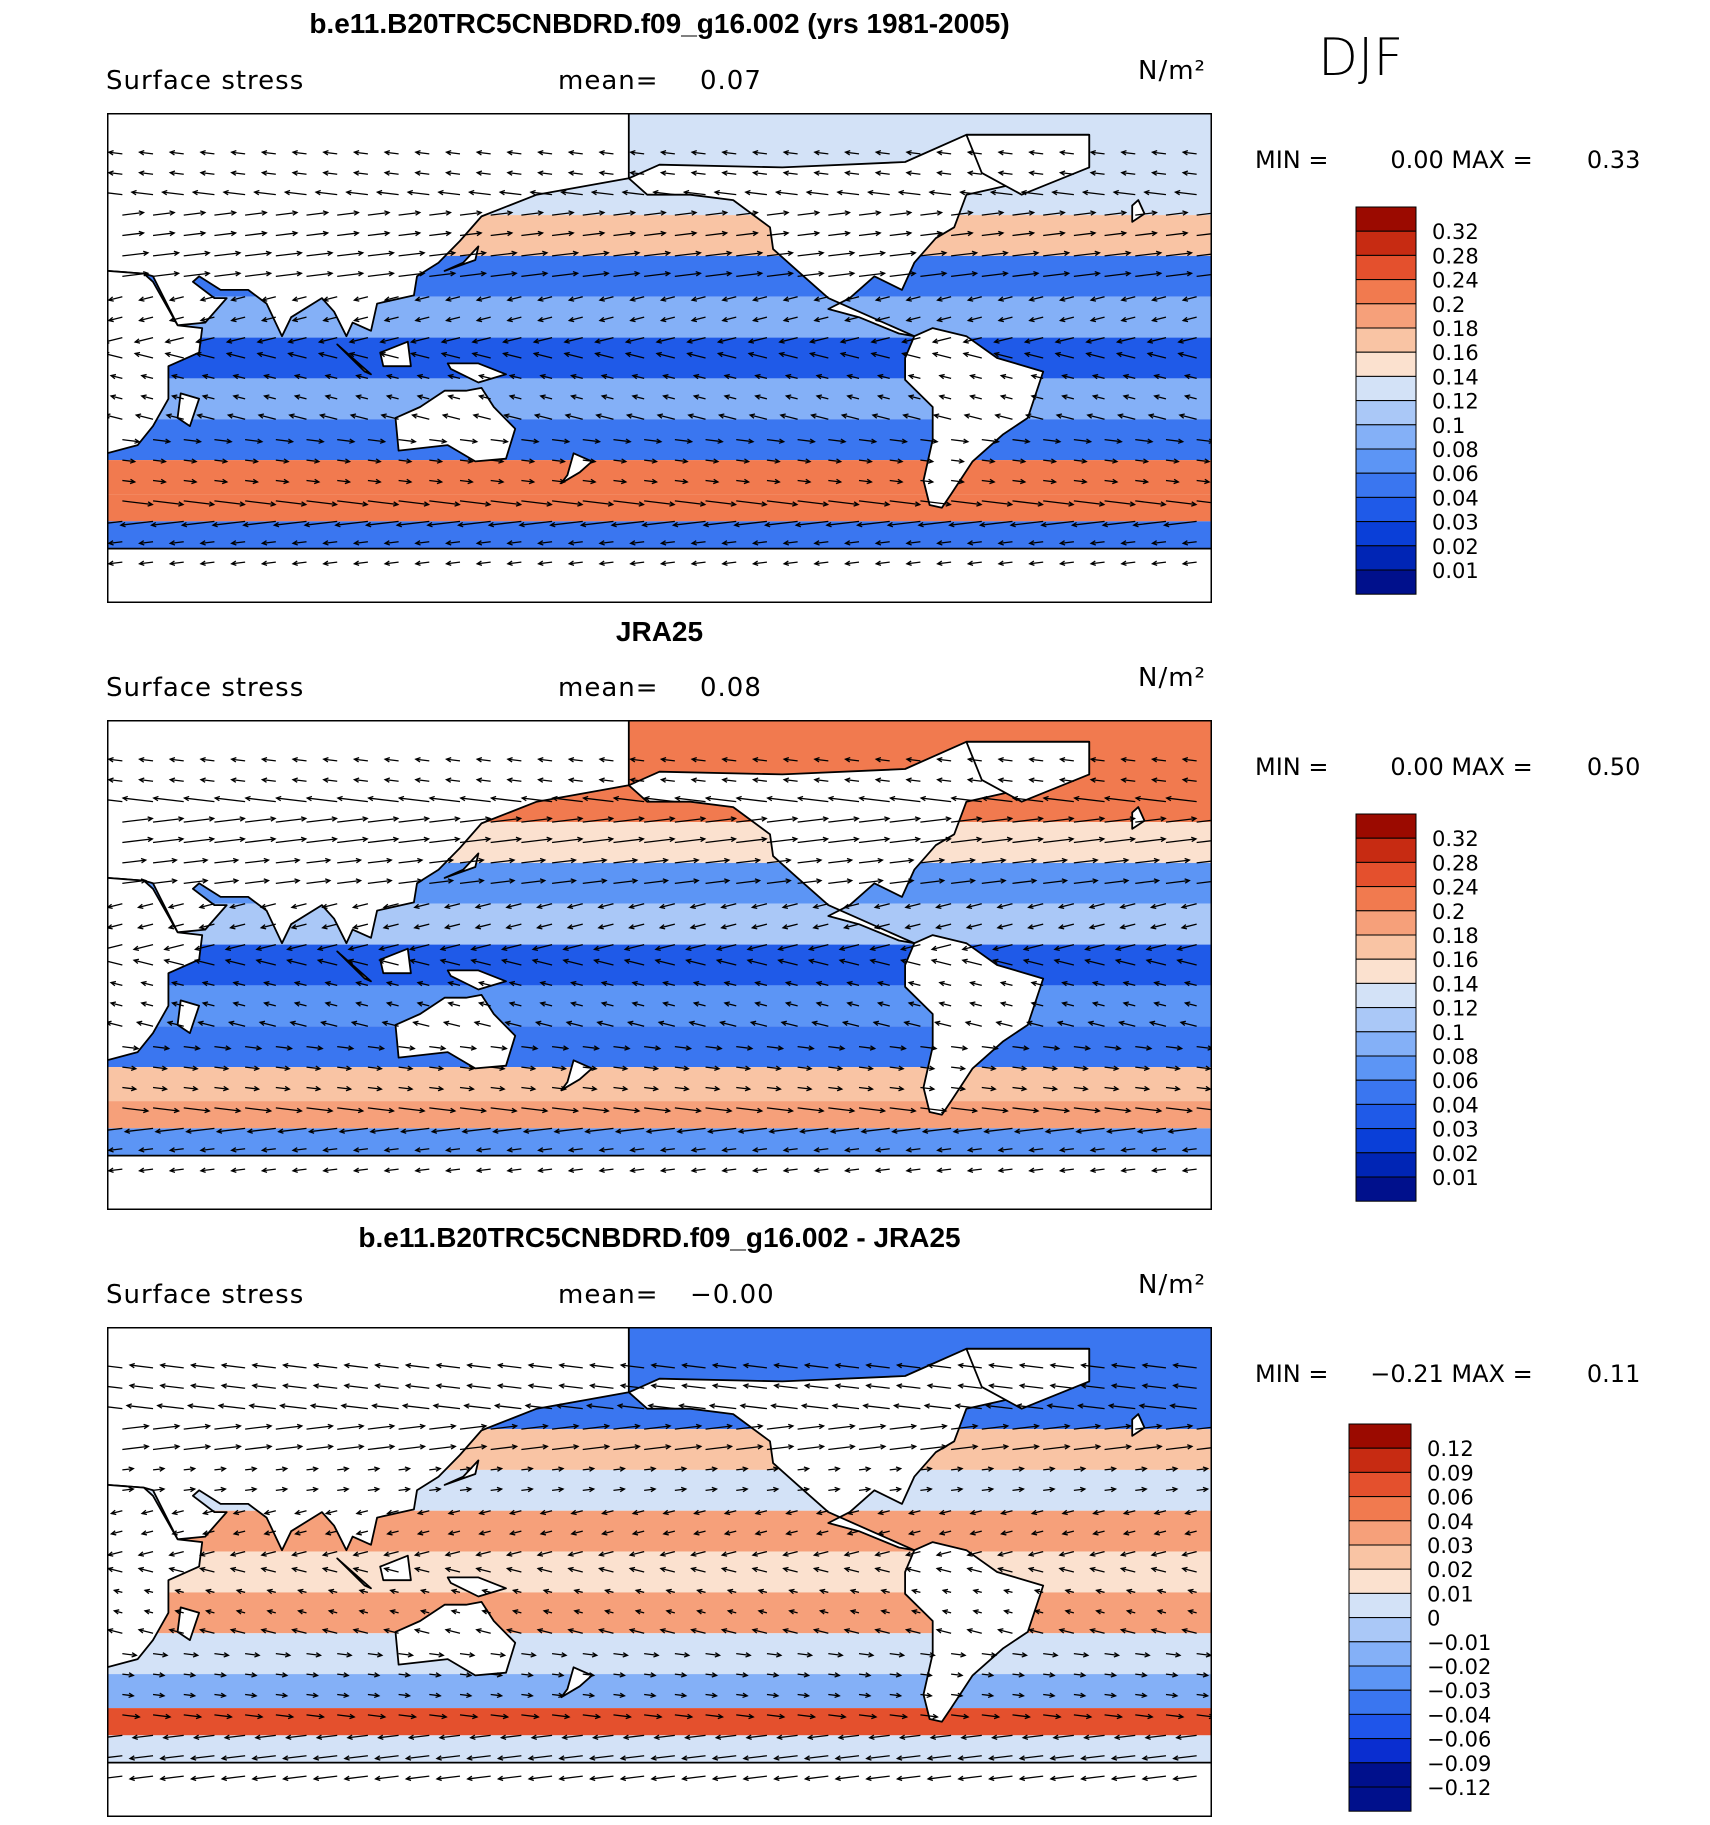 The height and width of the screenshot is (1825, 1710). Describe the element at coordinates (205, 1295) in the screenshot. I see `panel3-left-label: Surface stress` at that location.